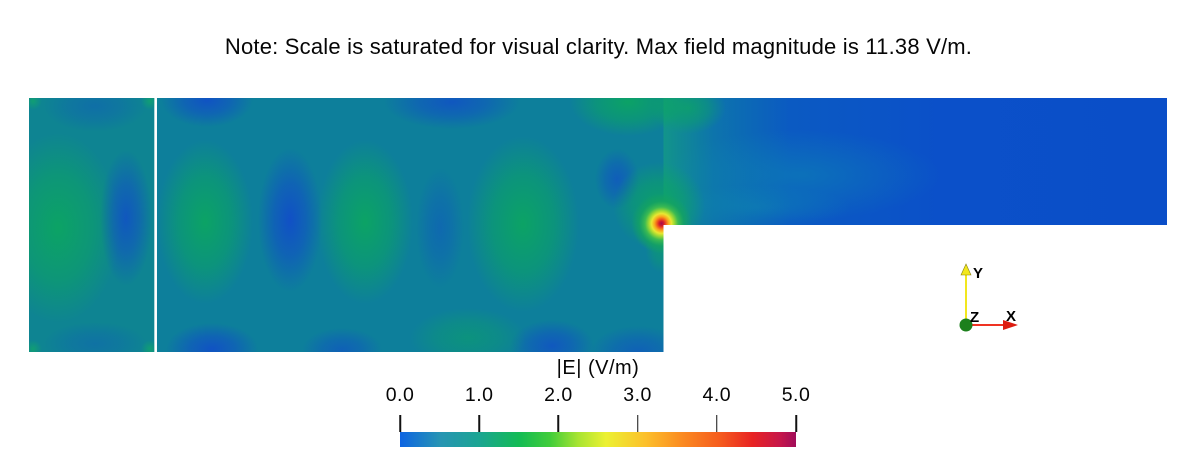 This screenshot has height=450, width=1197. I want to click on y-axis-label: Y, so click(978, 273).